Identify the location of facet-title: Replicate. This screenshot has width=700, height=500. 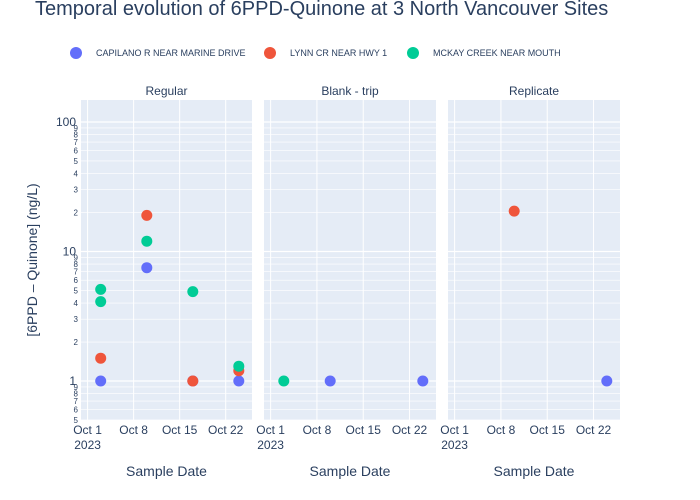
(534, 91).